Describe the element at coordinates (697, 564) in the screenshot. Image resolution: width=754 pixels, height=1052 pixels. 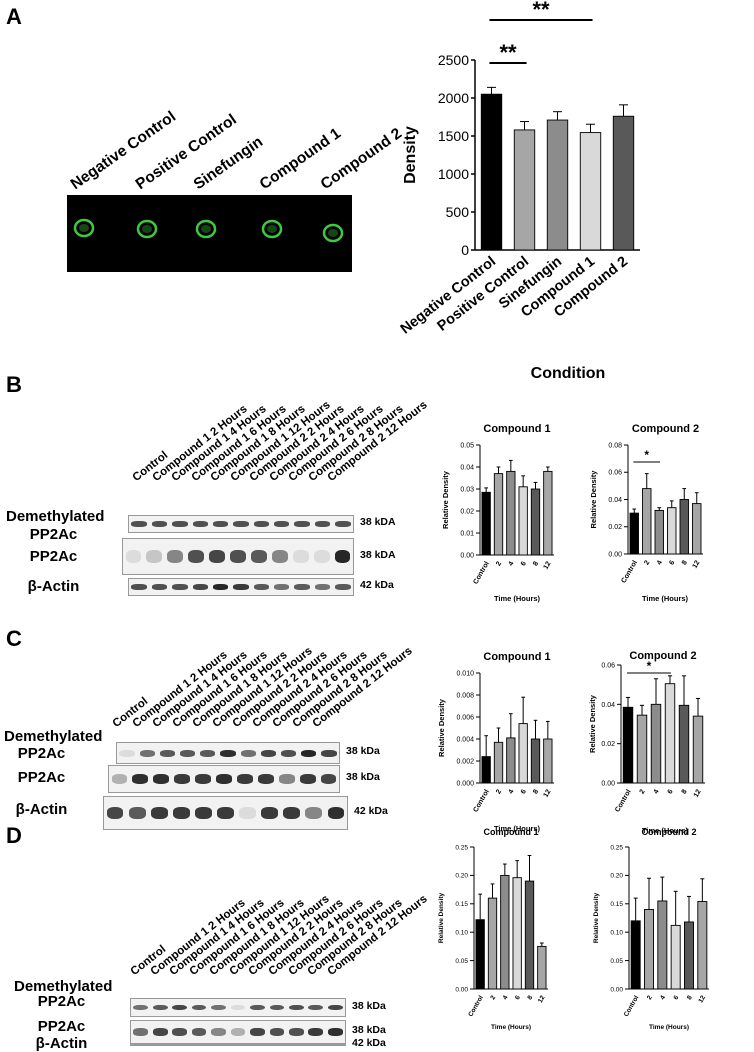
I see `x-tick-label: 12` at that location.